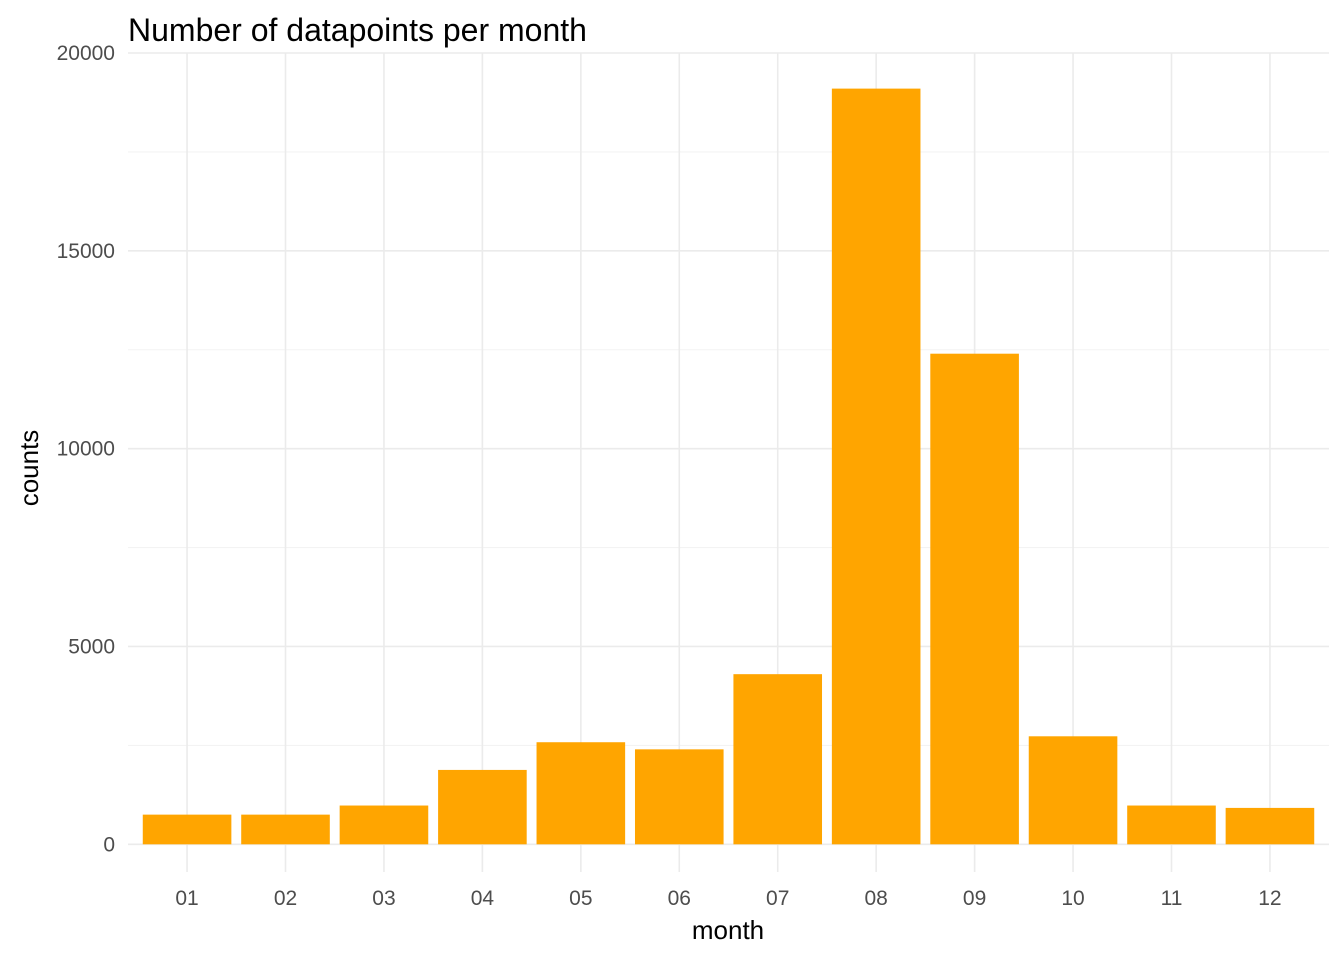  Describe the element at coordinates (875, 898) in the screenshot. I see `x-tick-label: 08` at that location.